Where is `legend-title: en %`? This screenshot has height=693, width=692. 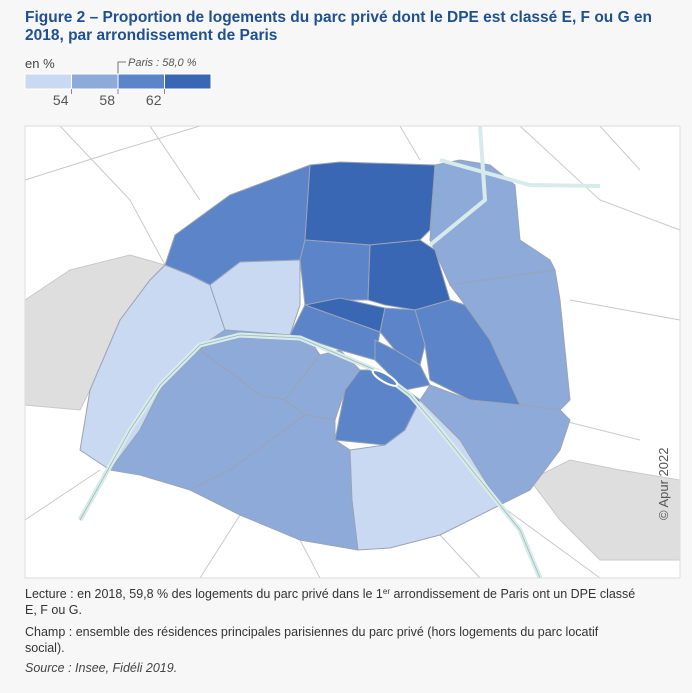
legend-title: en % is located at coordinates (40, 63).